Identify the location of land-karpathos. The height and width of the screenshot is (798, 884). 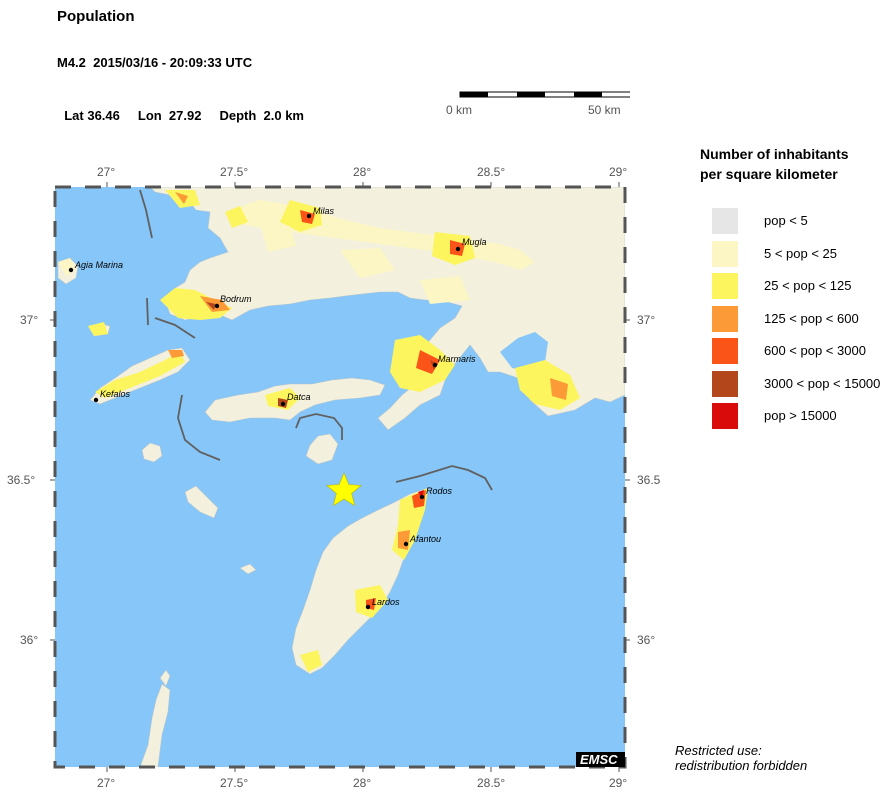
(155, 725).